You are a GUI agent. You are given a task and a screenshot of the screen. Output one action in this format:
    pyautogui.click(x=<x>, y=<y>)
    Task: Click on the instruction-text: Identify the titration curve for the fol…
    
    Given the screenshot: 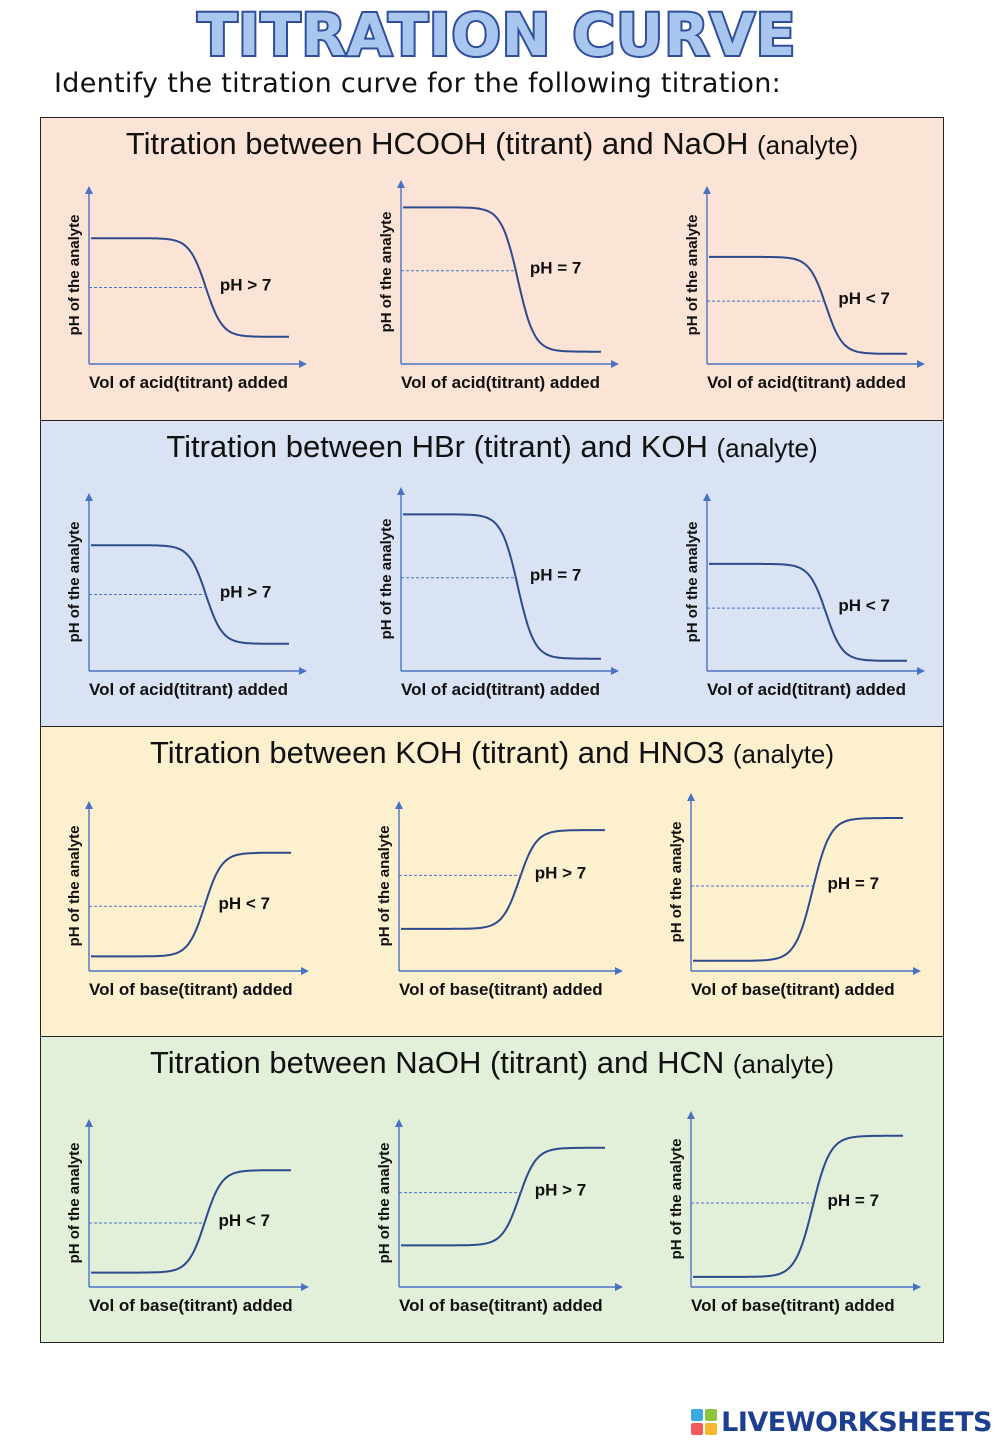 What is the action you would take?
    pyautogui.click(x=418, y=83)
    